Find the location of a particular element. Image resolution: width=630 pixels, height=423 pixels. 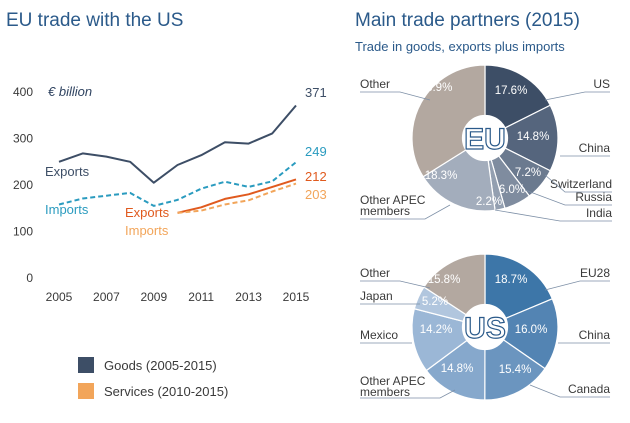

pie-slice-value: 5.2% is located at coordinates (435, 302).